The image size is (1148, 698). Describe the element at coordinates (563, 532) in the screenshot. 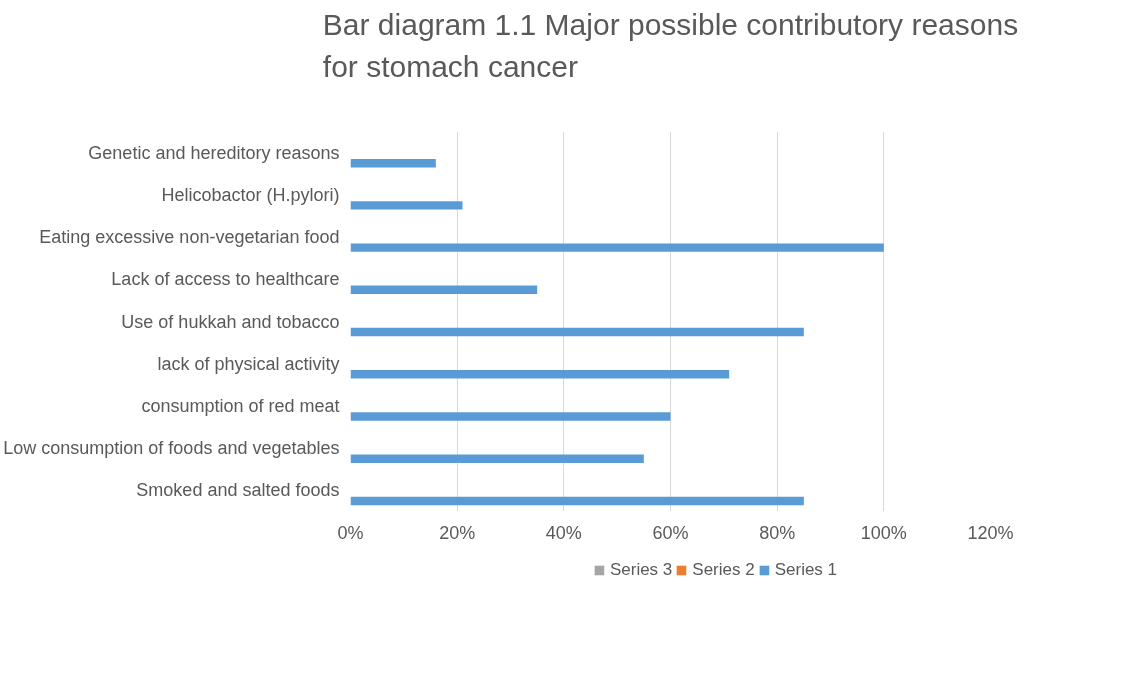

I see `x-tick-label: 40%` at that location.